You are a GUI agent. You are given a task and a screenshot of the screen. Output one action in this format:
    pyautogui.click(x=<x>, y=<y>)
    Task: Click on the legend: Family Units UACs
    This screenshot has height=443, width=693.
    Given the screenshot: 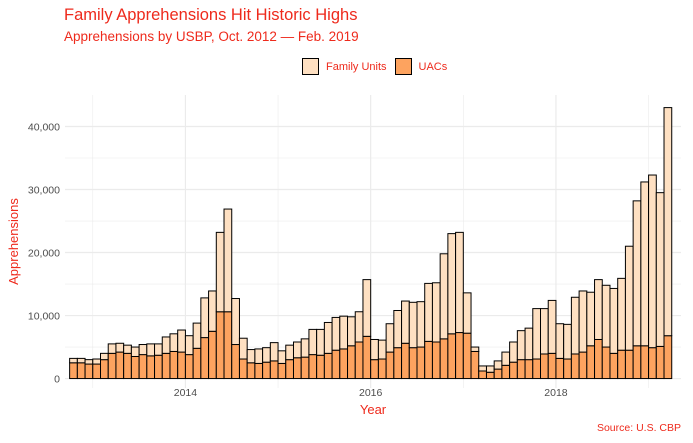 What is the action you would take?
    pyautogui.click(x=378, y=66)
    